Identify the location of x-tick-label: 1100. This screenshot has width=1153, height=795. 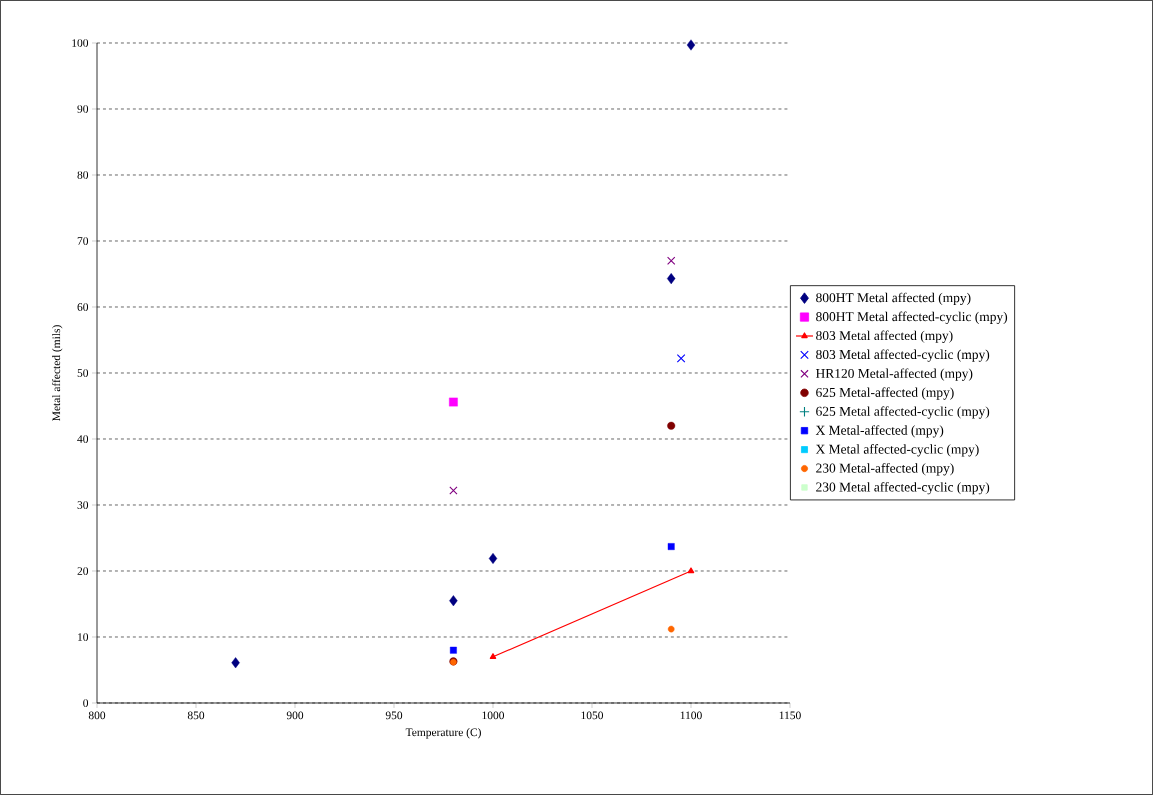
(691, 715).